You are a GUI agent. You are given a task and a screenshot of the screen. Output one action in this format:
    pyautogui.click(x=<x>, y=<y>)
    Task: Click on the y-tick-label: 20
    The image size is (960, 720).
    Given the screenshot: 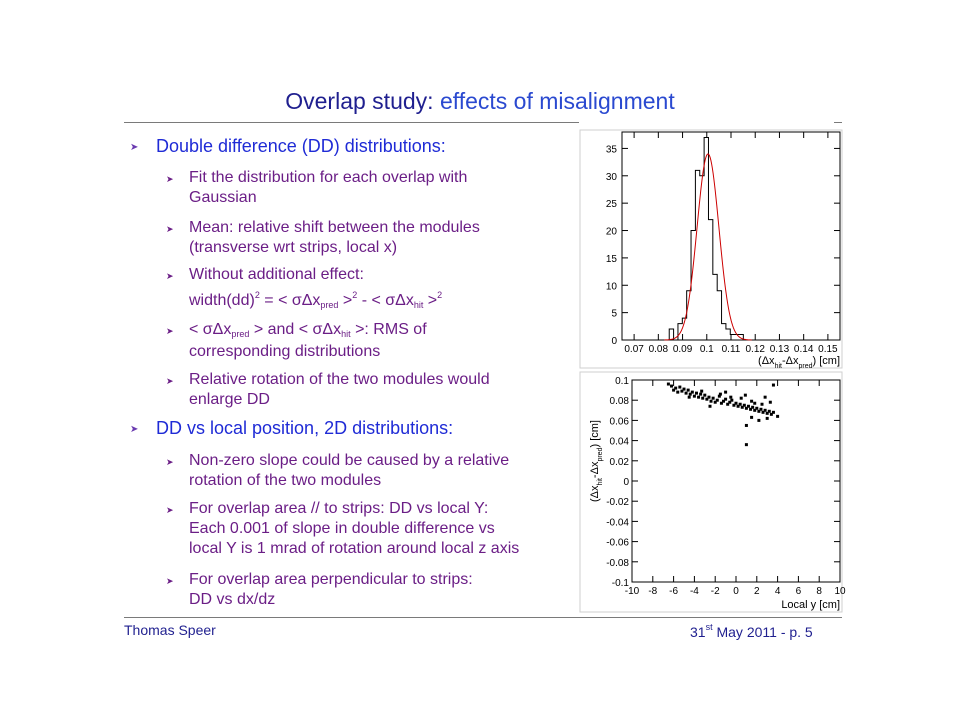 What is the action you would take?
    pyautogui.click(x=612, y=232)
    